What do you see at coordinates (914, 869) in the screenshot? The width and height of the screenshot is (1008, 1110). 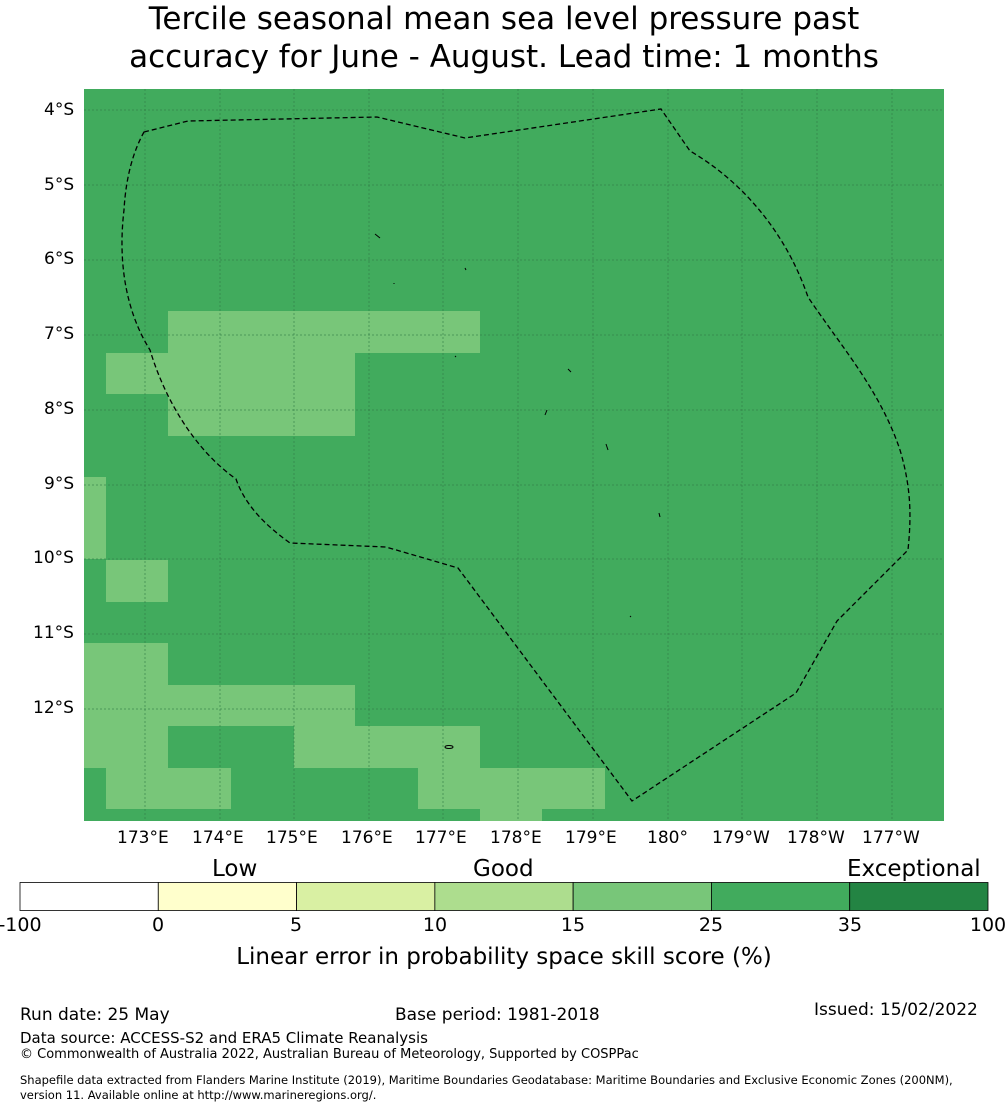 I see `colorbar-category-exceptional: Exceptional` at bounding box center [914, 869].